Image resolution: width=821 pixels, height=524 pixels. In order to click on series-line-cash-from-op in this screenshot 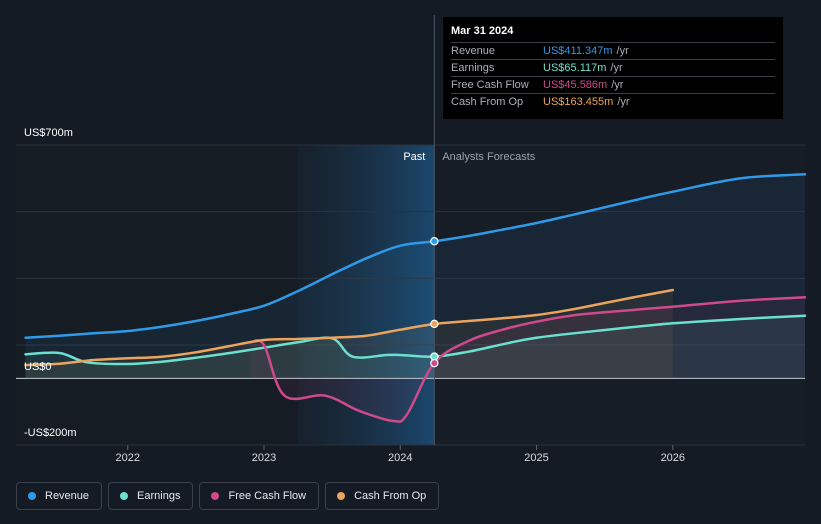, I will do `click(349, 327)`.